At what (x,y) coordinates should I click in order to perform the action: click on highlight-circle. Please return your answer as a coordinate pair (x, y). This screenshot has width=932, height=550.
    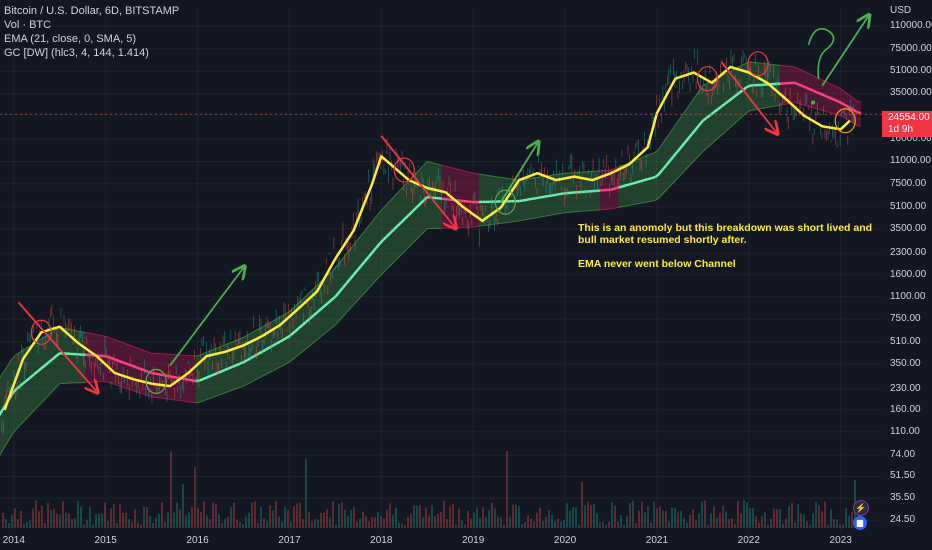
    Looking at the image, I should click on (845, 121).